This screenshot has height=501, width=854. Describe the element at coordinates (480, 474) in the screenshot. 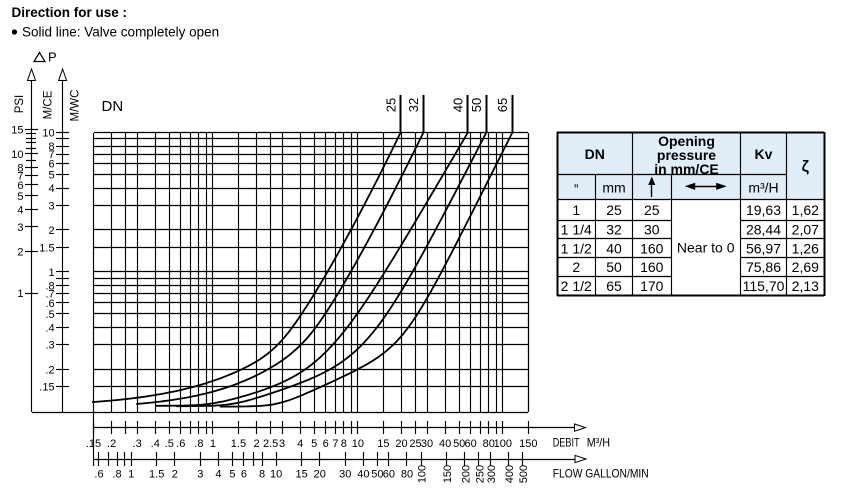

I see `svg-text: 250` at that location.